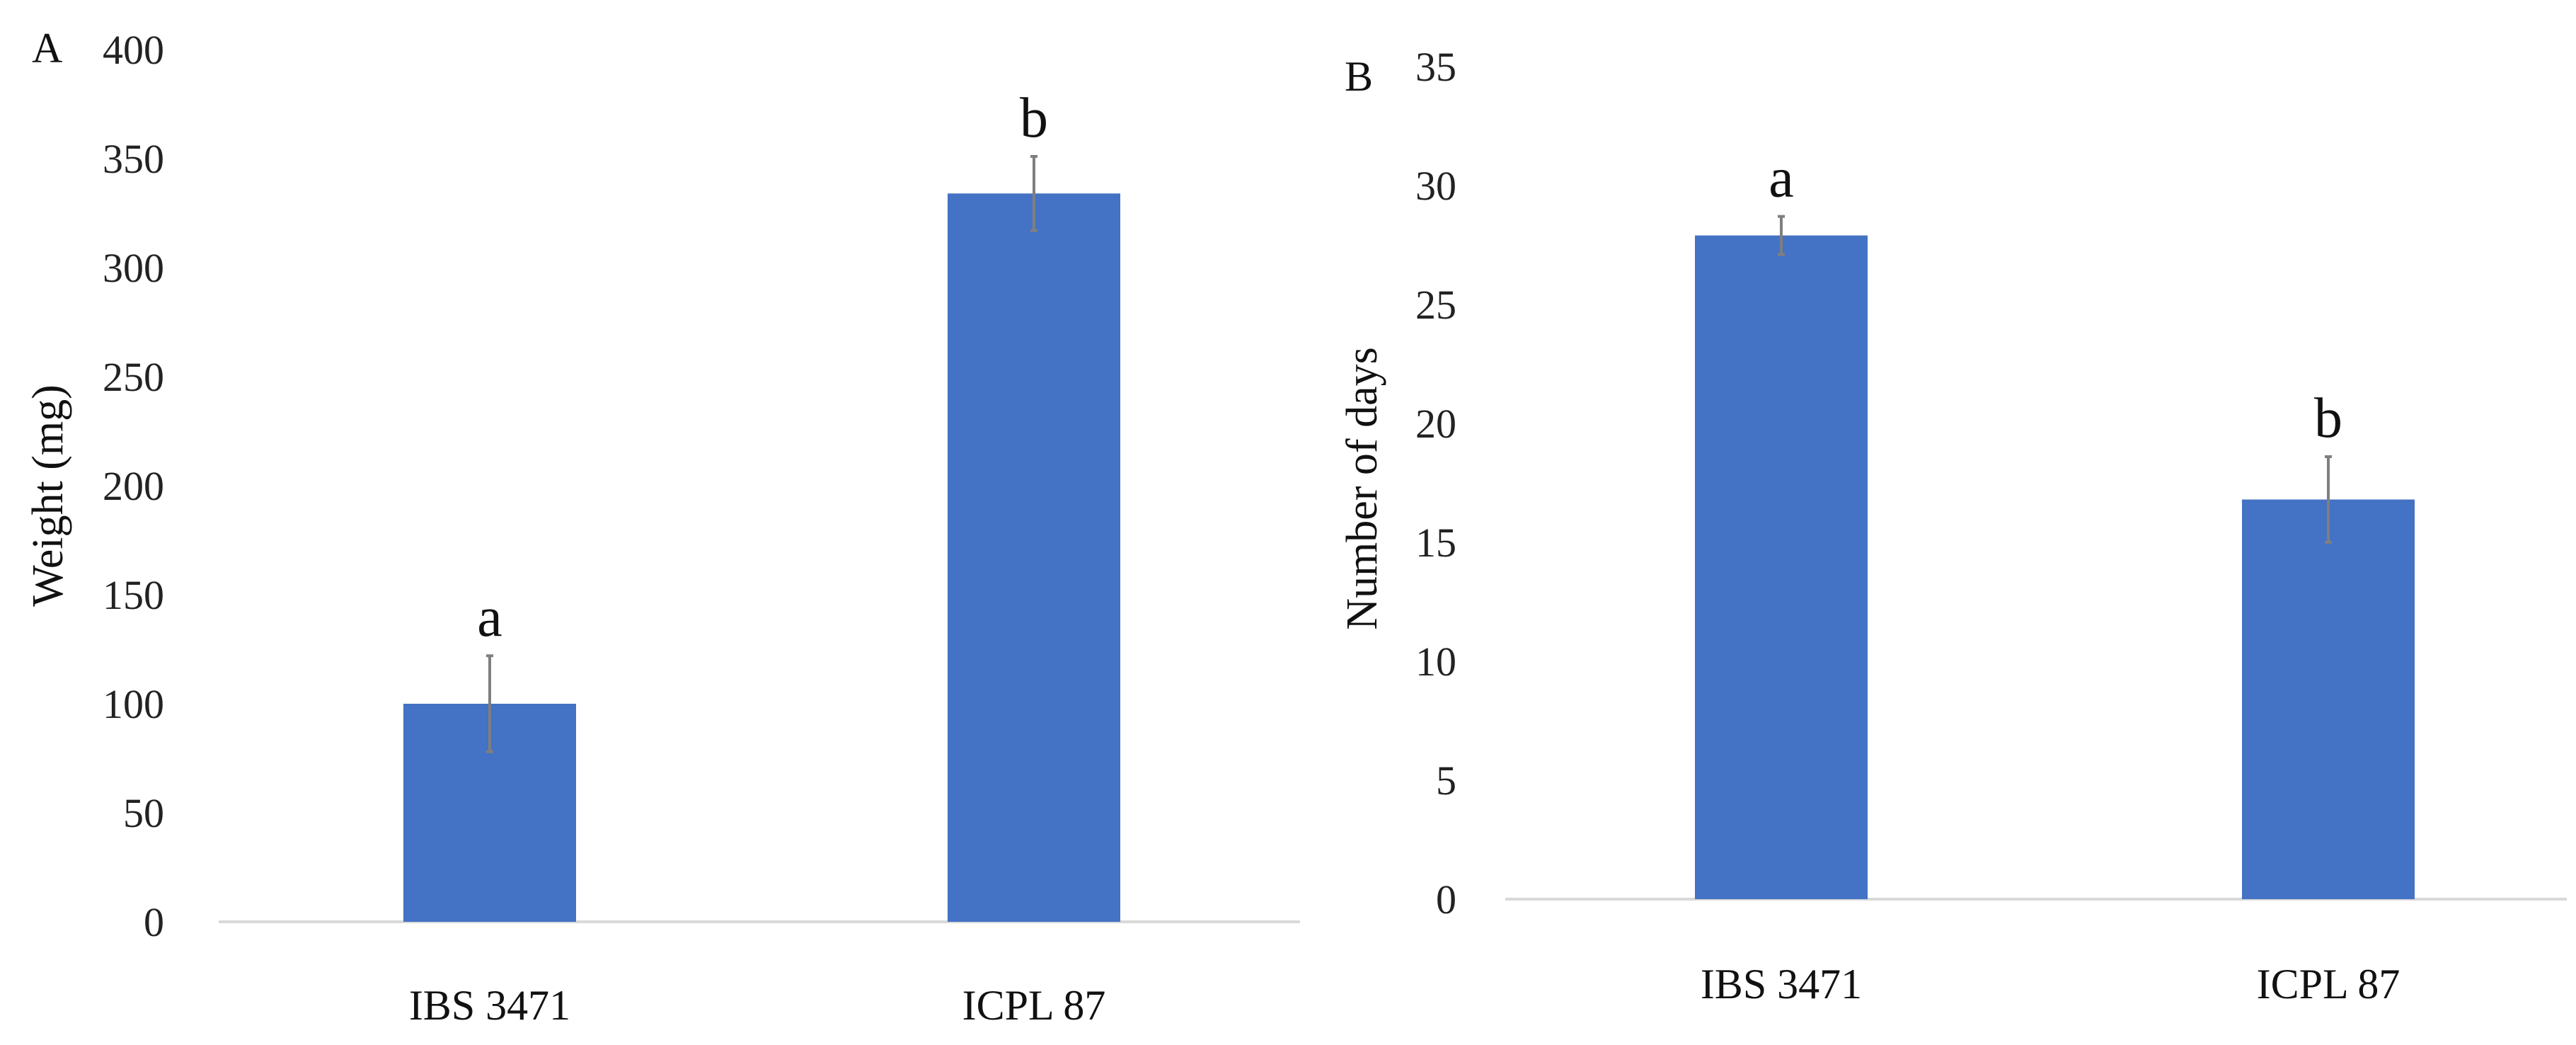  Describe the element at coordinates (1446, 781) in the screenshot. I see `y-tick-label: 5` at that location.